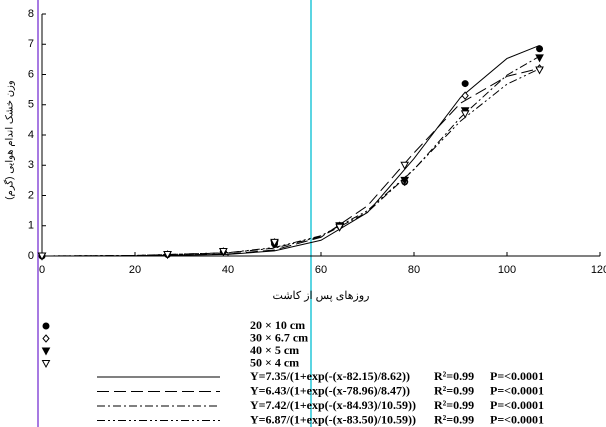  What do you see at coordinates (228, 270) in the screenshot?
I see `x-tick-label: 40` at bounding box center [228, 270].